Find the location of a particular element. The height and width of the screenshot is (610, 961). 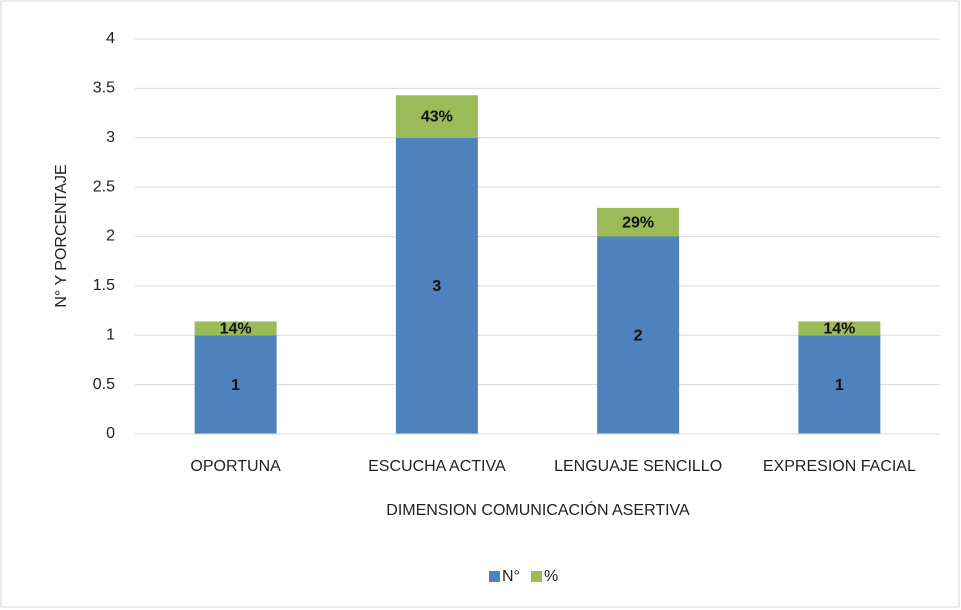

y-tick-label: 3.5 is located at coordinates (104, 88).